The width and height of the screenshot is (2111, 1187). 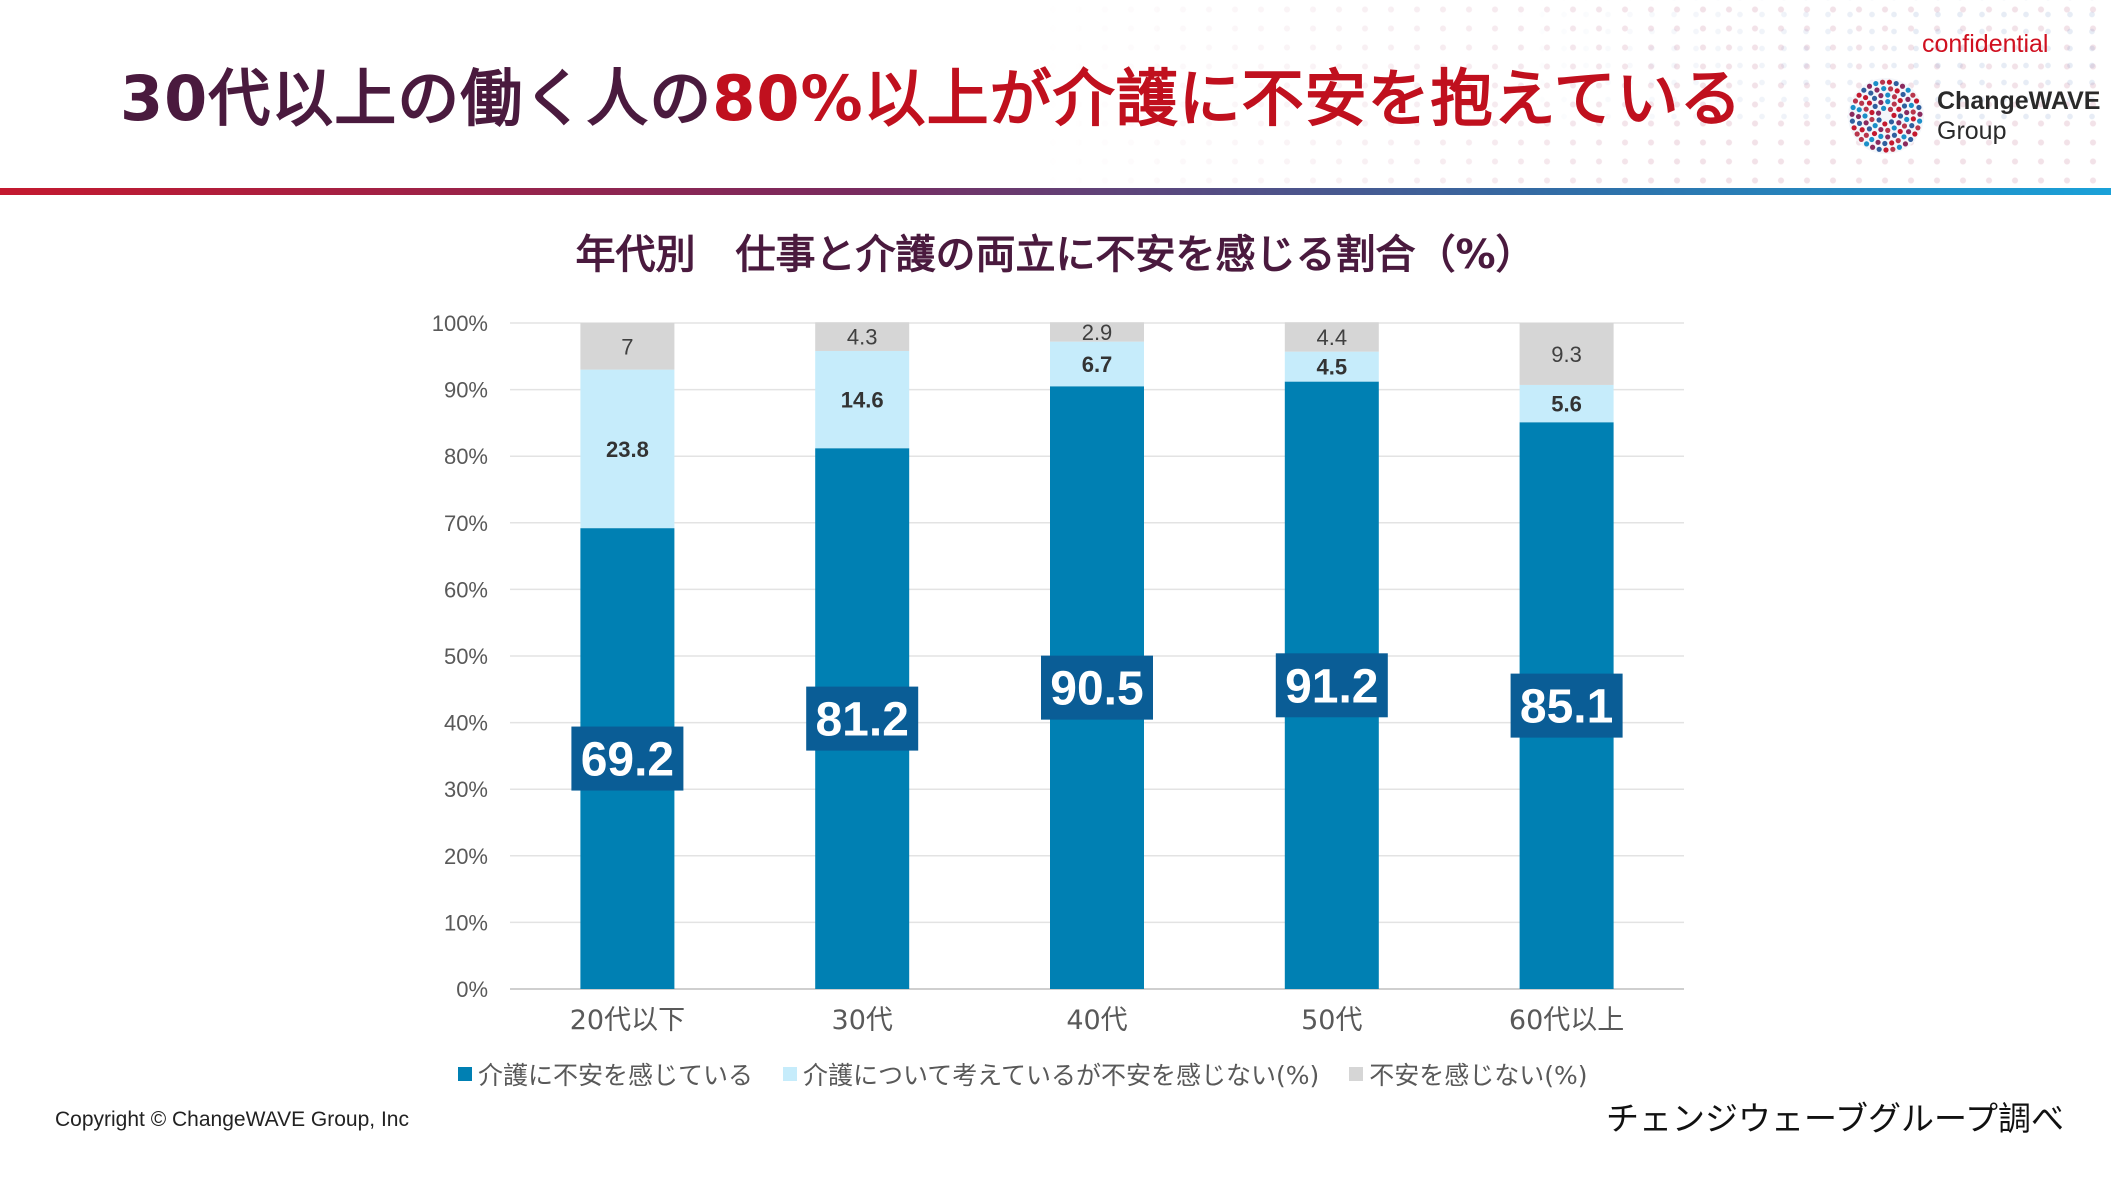 I want to click on data-label-not-anxious: 4.3, so click(x=862, y=337).